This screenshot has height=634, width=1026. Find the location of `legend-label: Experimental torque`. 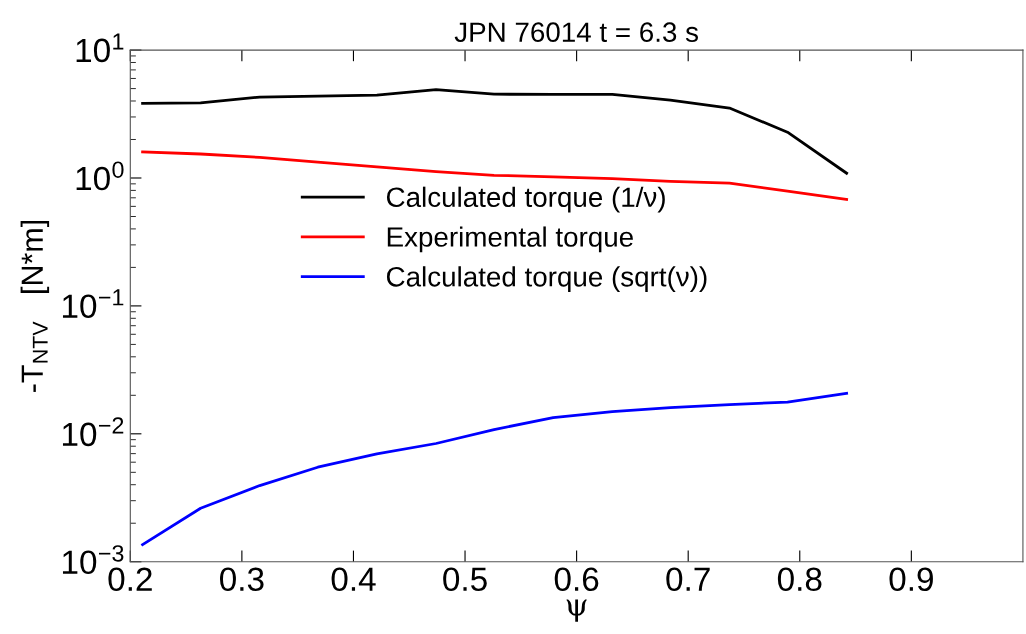

legend-label: Experimental torque is located at coordinates (510, 239).